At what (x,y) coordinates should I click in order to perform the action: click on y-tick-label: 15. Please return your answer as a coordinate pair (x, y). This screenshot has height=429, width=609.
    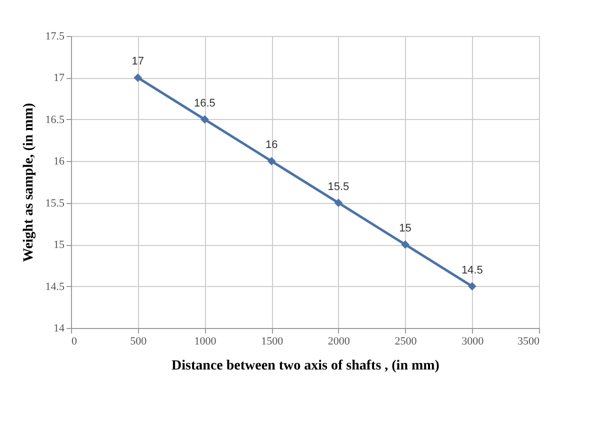
    Looking at the image, I should click on (59, 245).